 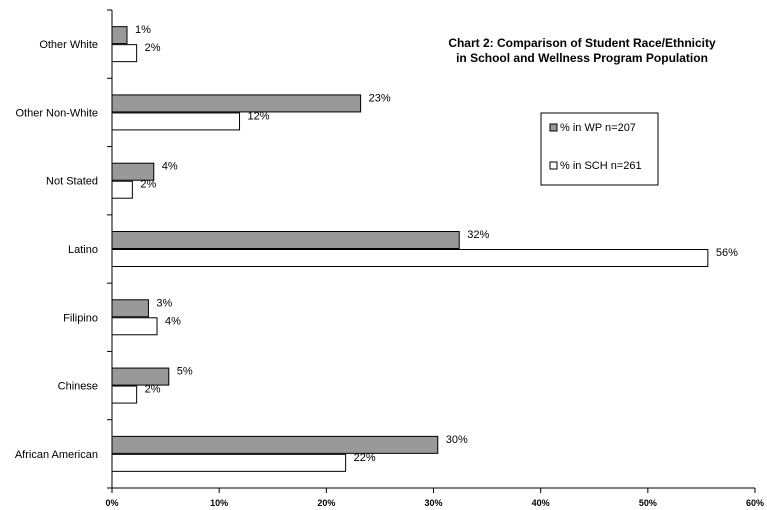 I want to click on x-tick-label: 40%, so click(x=541, y=503).